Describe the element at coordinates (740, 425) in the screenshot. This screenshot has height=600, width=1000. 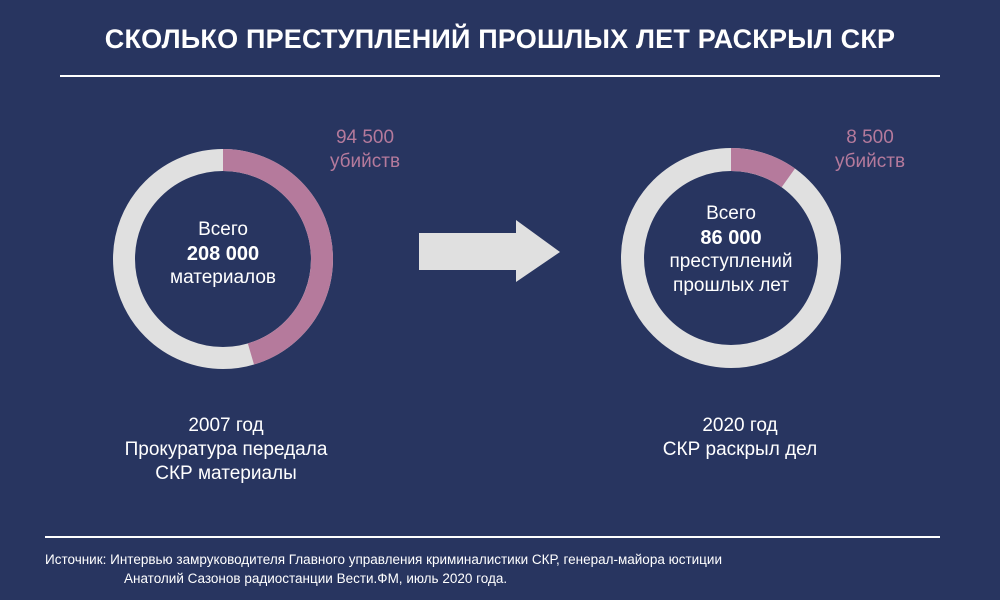
I see `right-caption-year: 2020 год` at that location.